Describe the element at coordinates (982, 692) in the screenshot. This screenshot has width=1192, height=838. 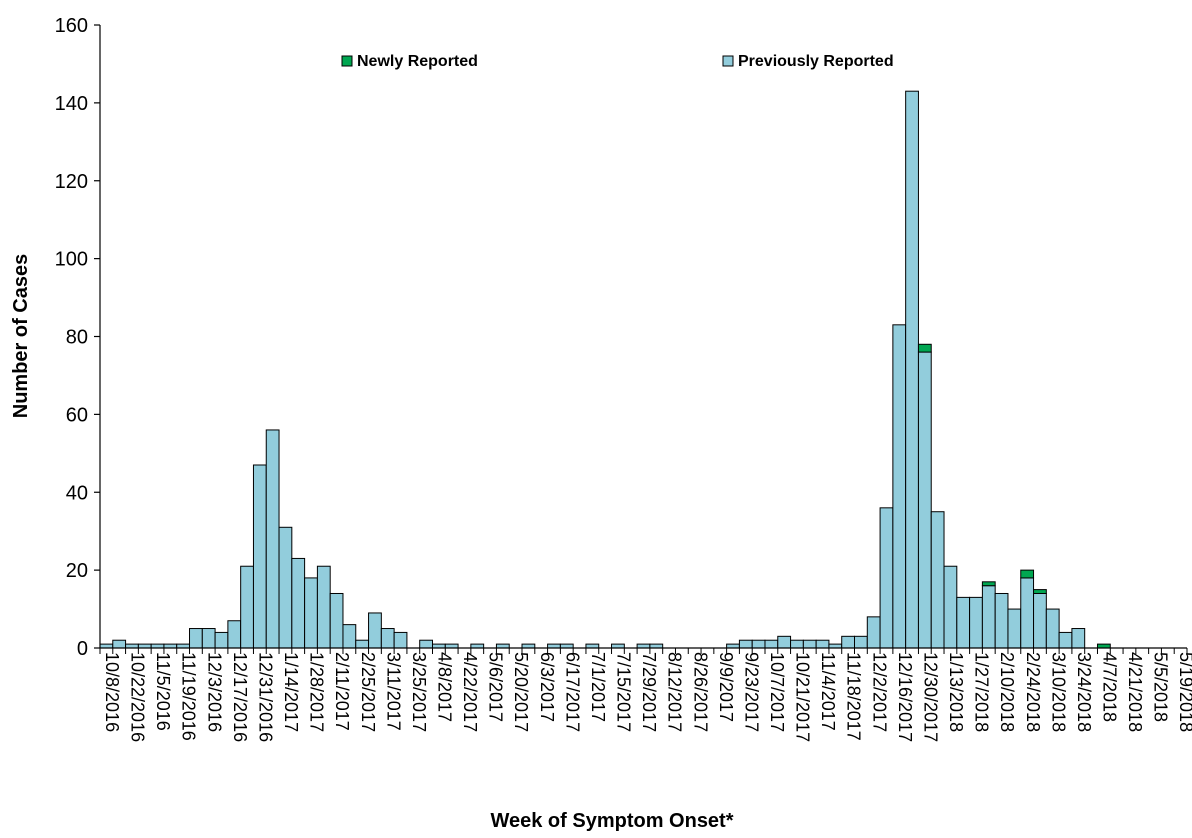
I see `x-tick-label: 1/27/2018` at that location.